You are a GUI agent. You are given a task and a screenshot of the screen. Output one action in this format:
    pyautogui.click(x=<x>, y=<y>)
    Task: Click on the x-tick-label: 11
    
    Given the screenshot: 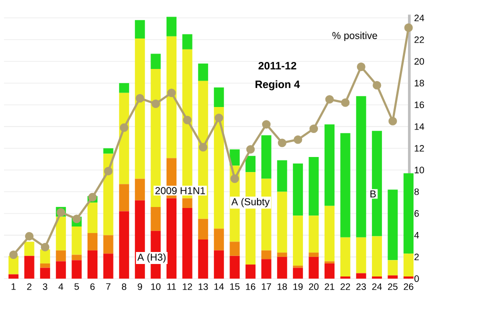 What is the action you would take?
    pyautogui.click(x=171, y=286)
    